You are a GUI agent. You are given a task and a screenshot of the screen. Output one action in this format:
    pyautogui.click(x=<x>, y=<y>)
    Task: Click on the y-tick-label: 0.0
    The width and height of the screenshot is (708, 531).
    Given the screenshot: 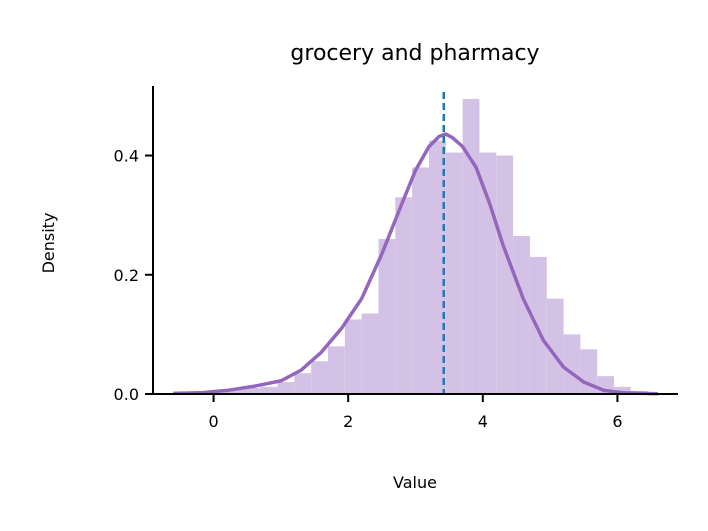 What is the action you would take?
    pyautogui.click(x=126, y=394)
    